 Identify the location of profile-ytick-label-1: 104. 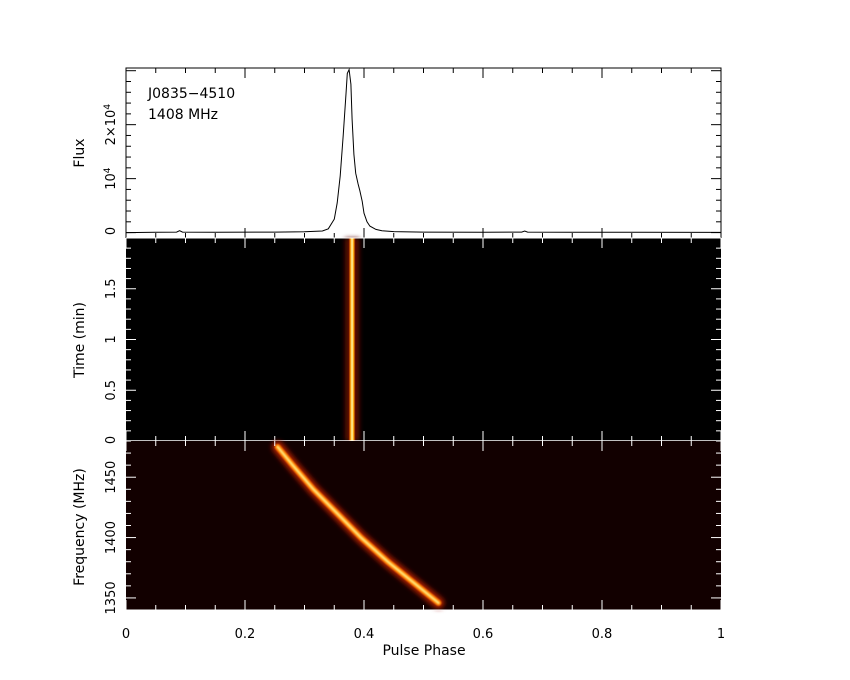
(111, 178).